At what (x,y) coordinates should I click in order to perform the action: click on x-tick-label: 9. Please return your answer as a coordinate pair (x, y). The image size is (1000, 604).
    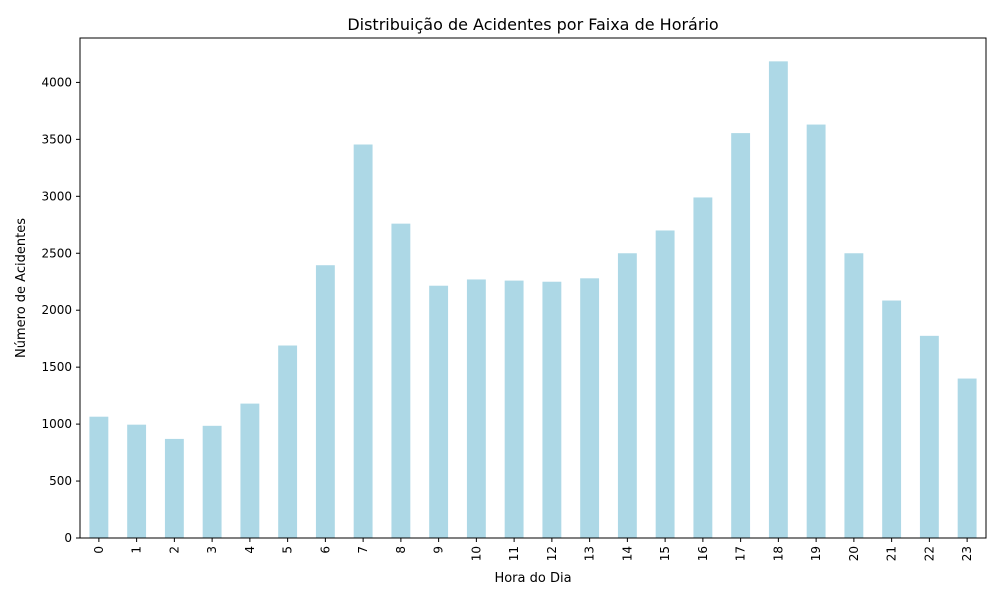
    Looking at the image, I should click on (439, 550).